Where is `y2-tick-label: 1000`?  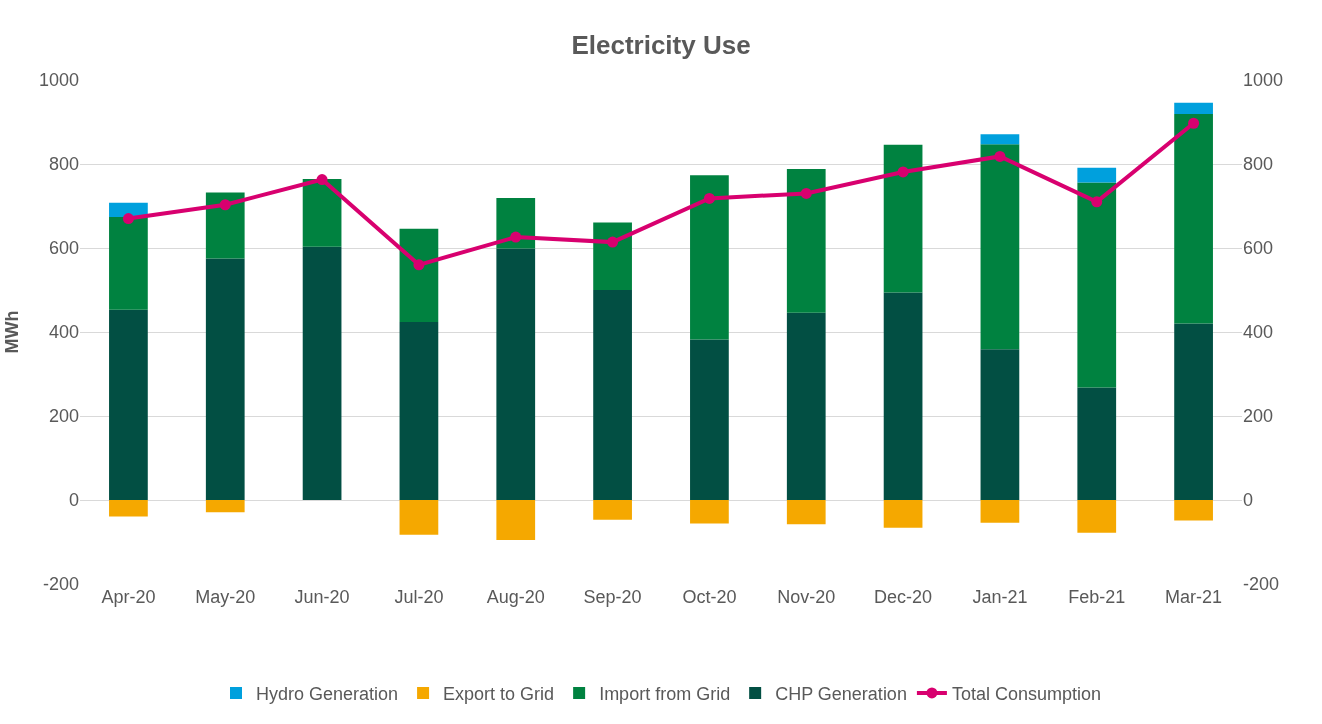 y2-tick-label: 1000 is located at coordinates (1263, 80).